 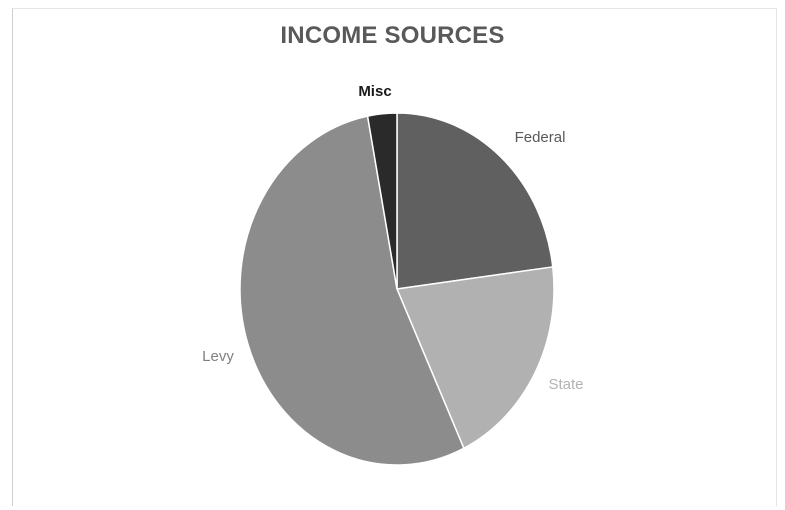 What do you see at coordinates (475, 358) in the screenshot?
I see `pie-slice-state` at bounding box center [475, 358].